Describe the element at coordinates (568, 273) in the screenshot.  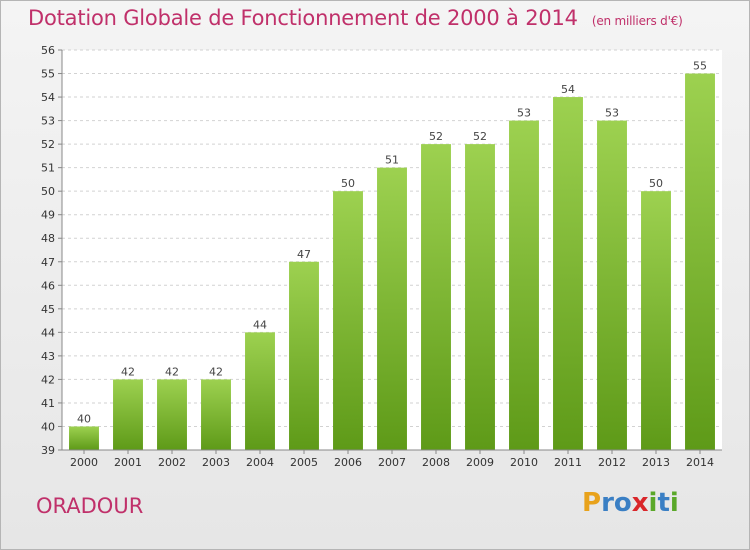
I see `bar-2011` at that location.